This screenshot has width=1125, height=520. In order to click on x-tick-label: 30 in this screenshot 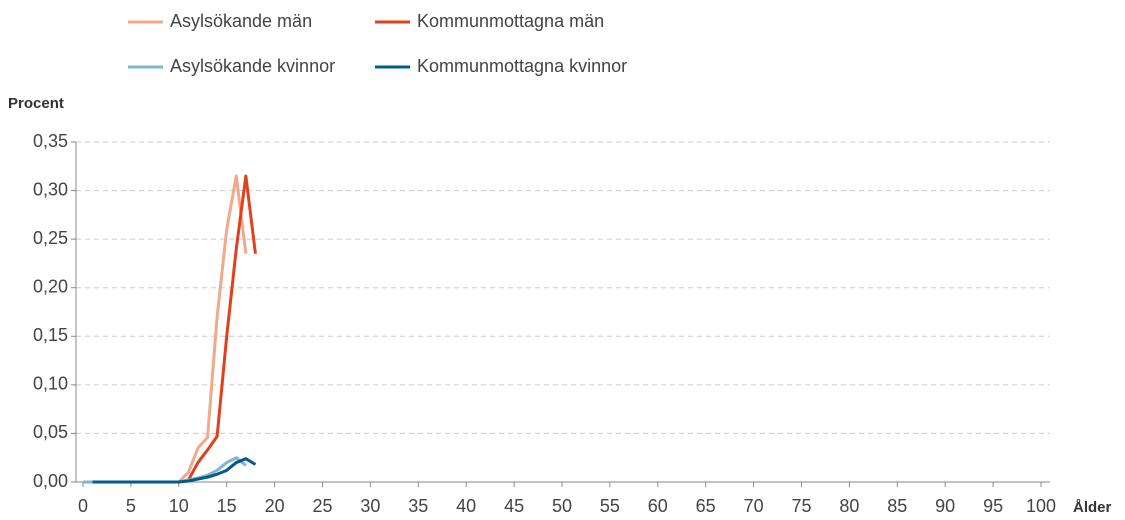, I will do `click(370, 506)`.